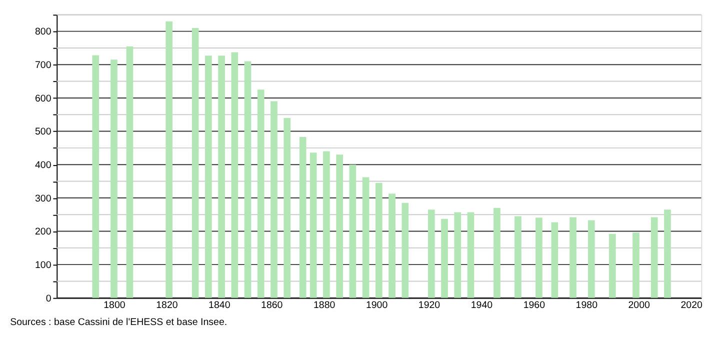  I want to click on source-note: Sources : base Cassini de l'EHESS et base Insee., so click(119, 322).